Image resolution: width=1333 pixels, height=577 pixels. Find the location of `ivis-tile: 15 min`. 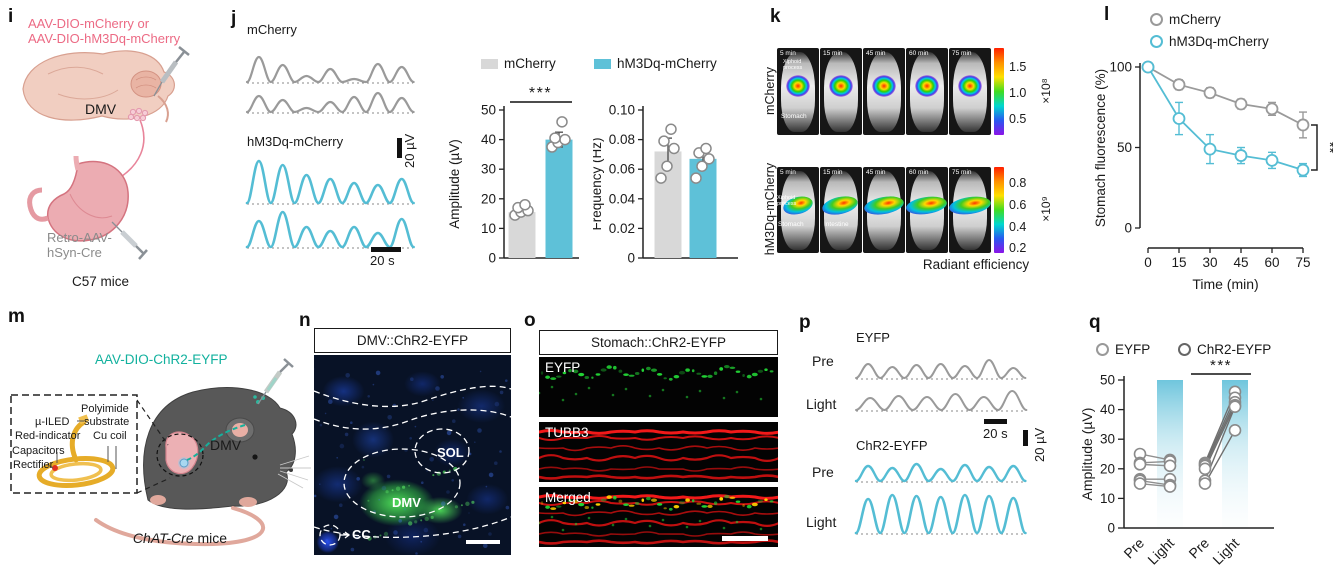

ivis-tile: 15 min is located at coordinates (841, 91).